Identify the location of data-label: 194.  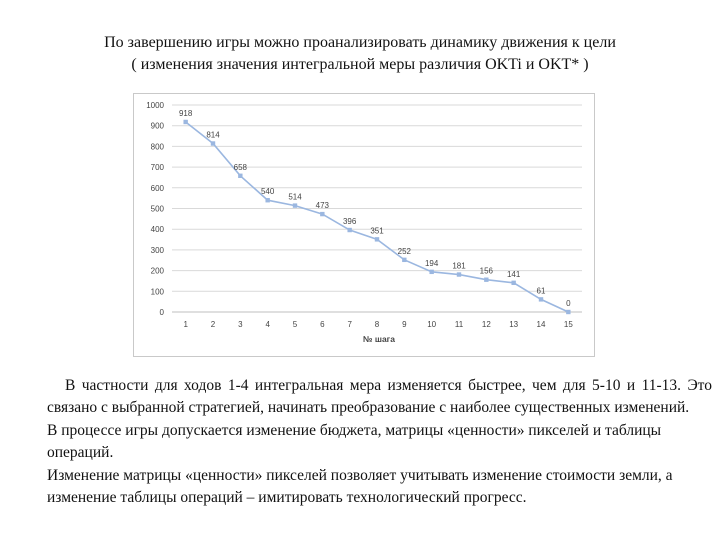
(432, 263).